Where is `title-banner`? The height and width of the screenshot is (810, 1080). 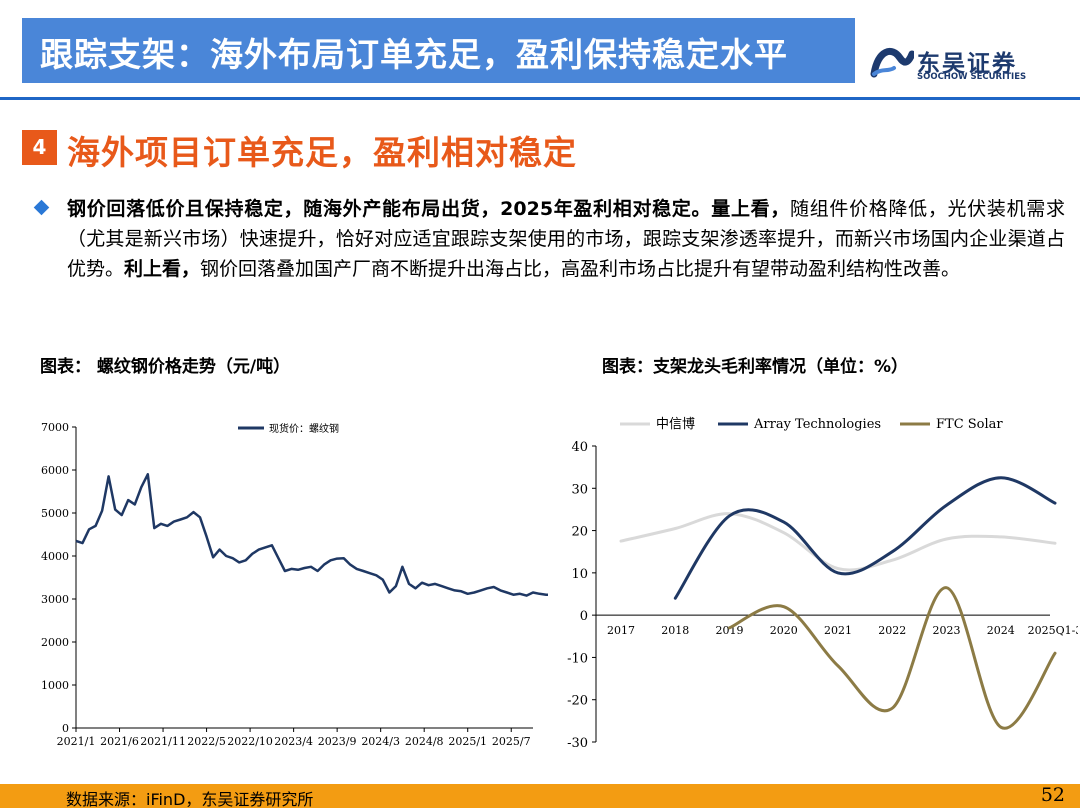 title-banner is located at coordinates (438, 50).